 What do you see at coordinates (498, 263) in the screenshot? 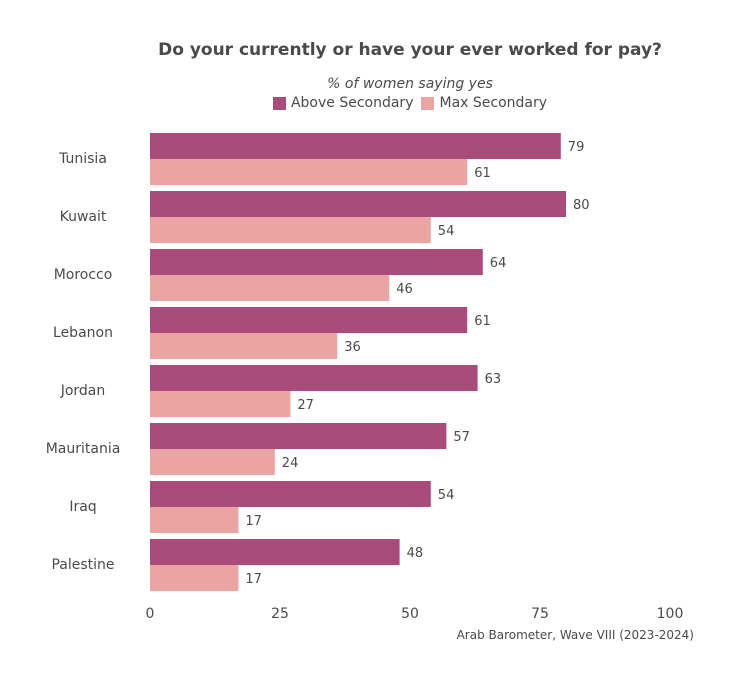
I see `data-label-morocco-above-secondary: 64` at bounding box center [498, 263].